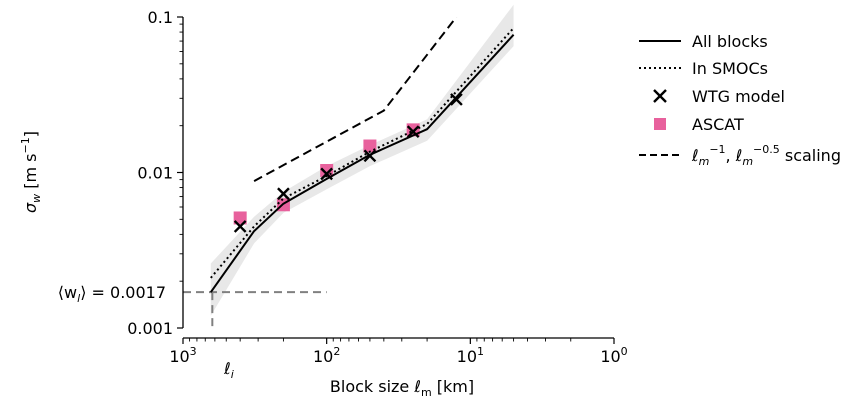 The width and height of the screenshot is (854, 400). What do you see at coordinates (326, 355) in the screenshot?
I see `x-tick-label: 10²` at bounding box center [326, 355].